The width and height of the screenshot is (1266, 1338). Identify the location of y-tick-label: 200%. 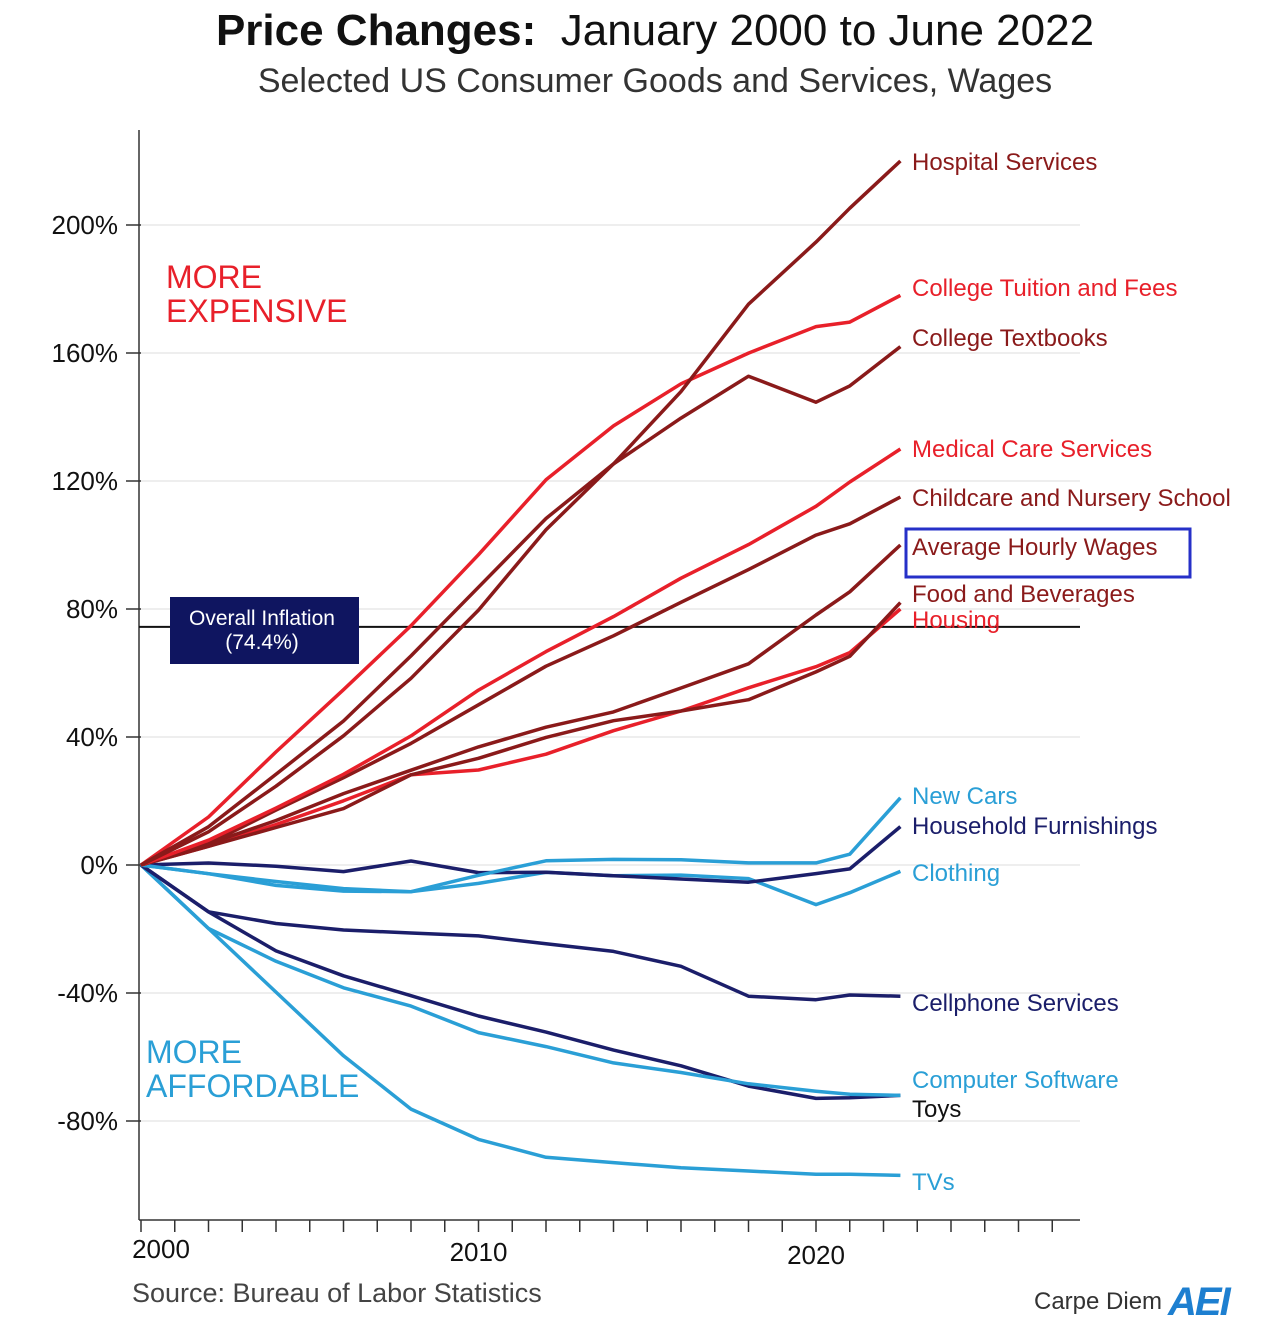
(85, 225).